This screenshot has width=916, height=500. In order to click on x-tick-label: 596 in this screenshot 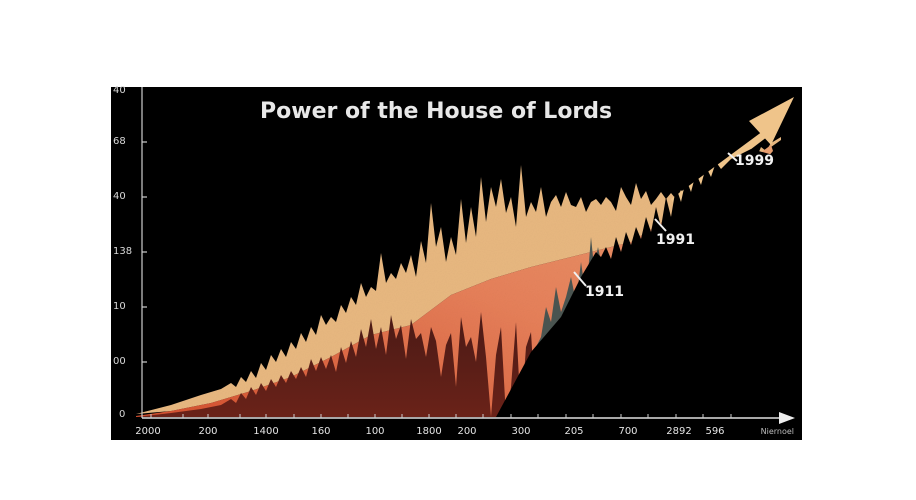, I will do `click(715, 431)`.